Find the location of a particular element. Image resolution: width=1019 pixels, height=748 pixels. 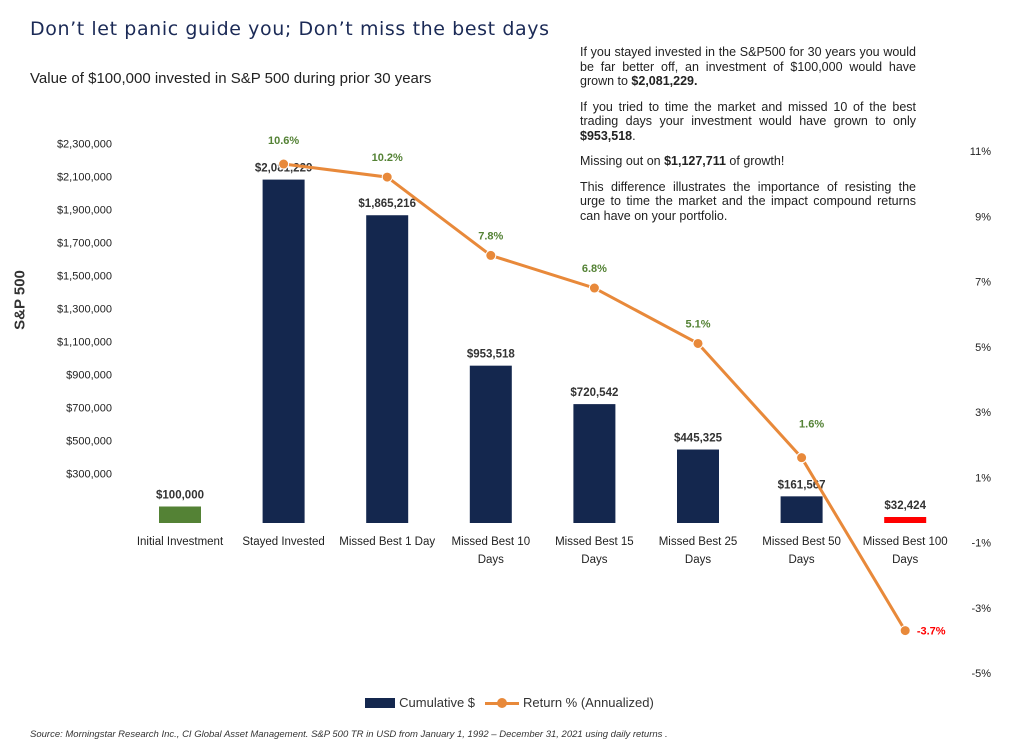

bar-value-label: $445,325 is located at coordinates (698, 439).